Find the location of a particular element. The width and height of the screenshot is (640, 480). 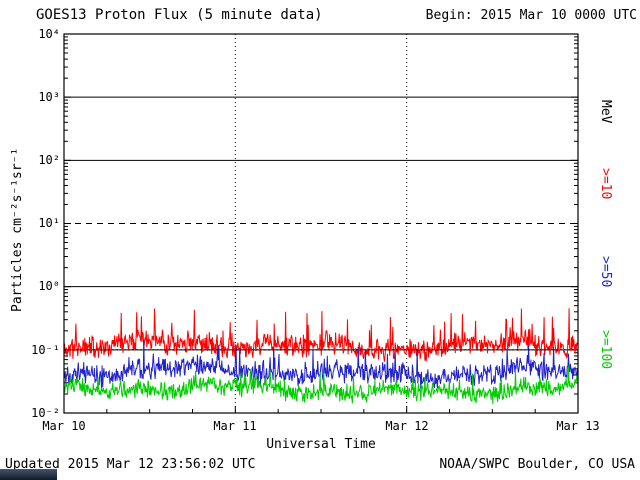

x-tick-mar11: Mar 11 is located at coordinates (235, 426).